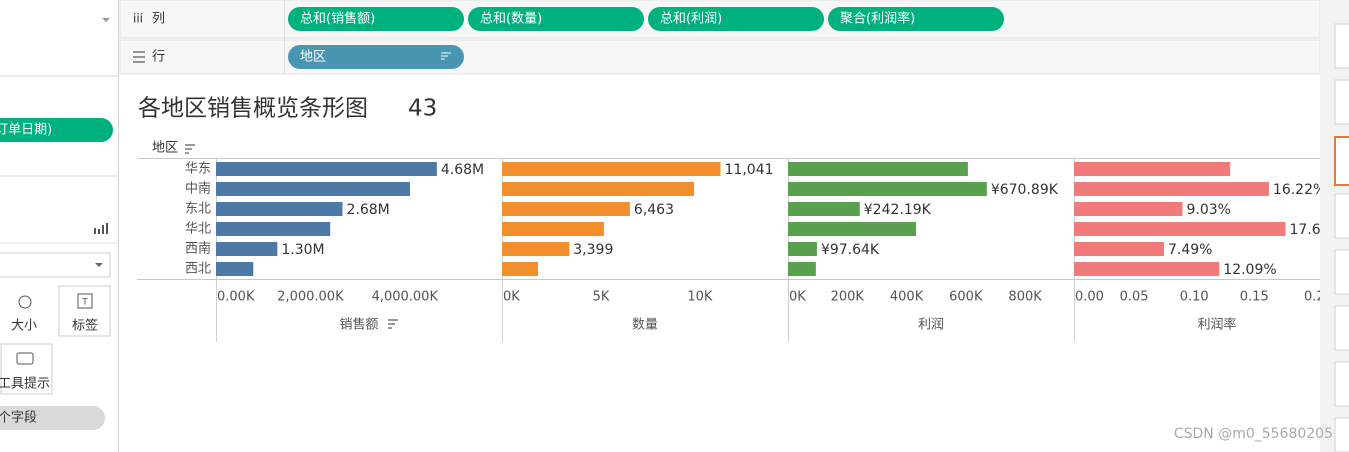  Describe the element at coordinates (966, 297) in the screenshot. I see `x-tick-label: 600K` at that location.